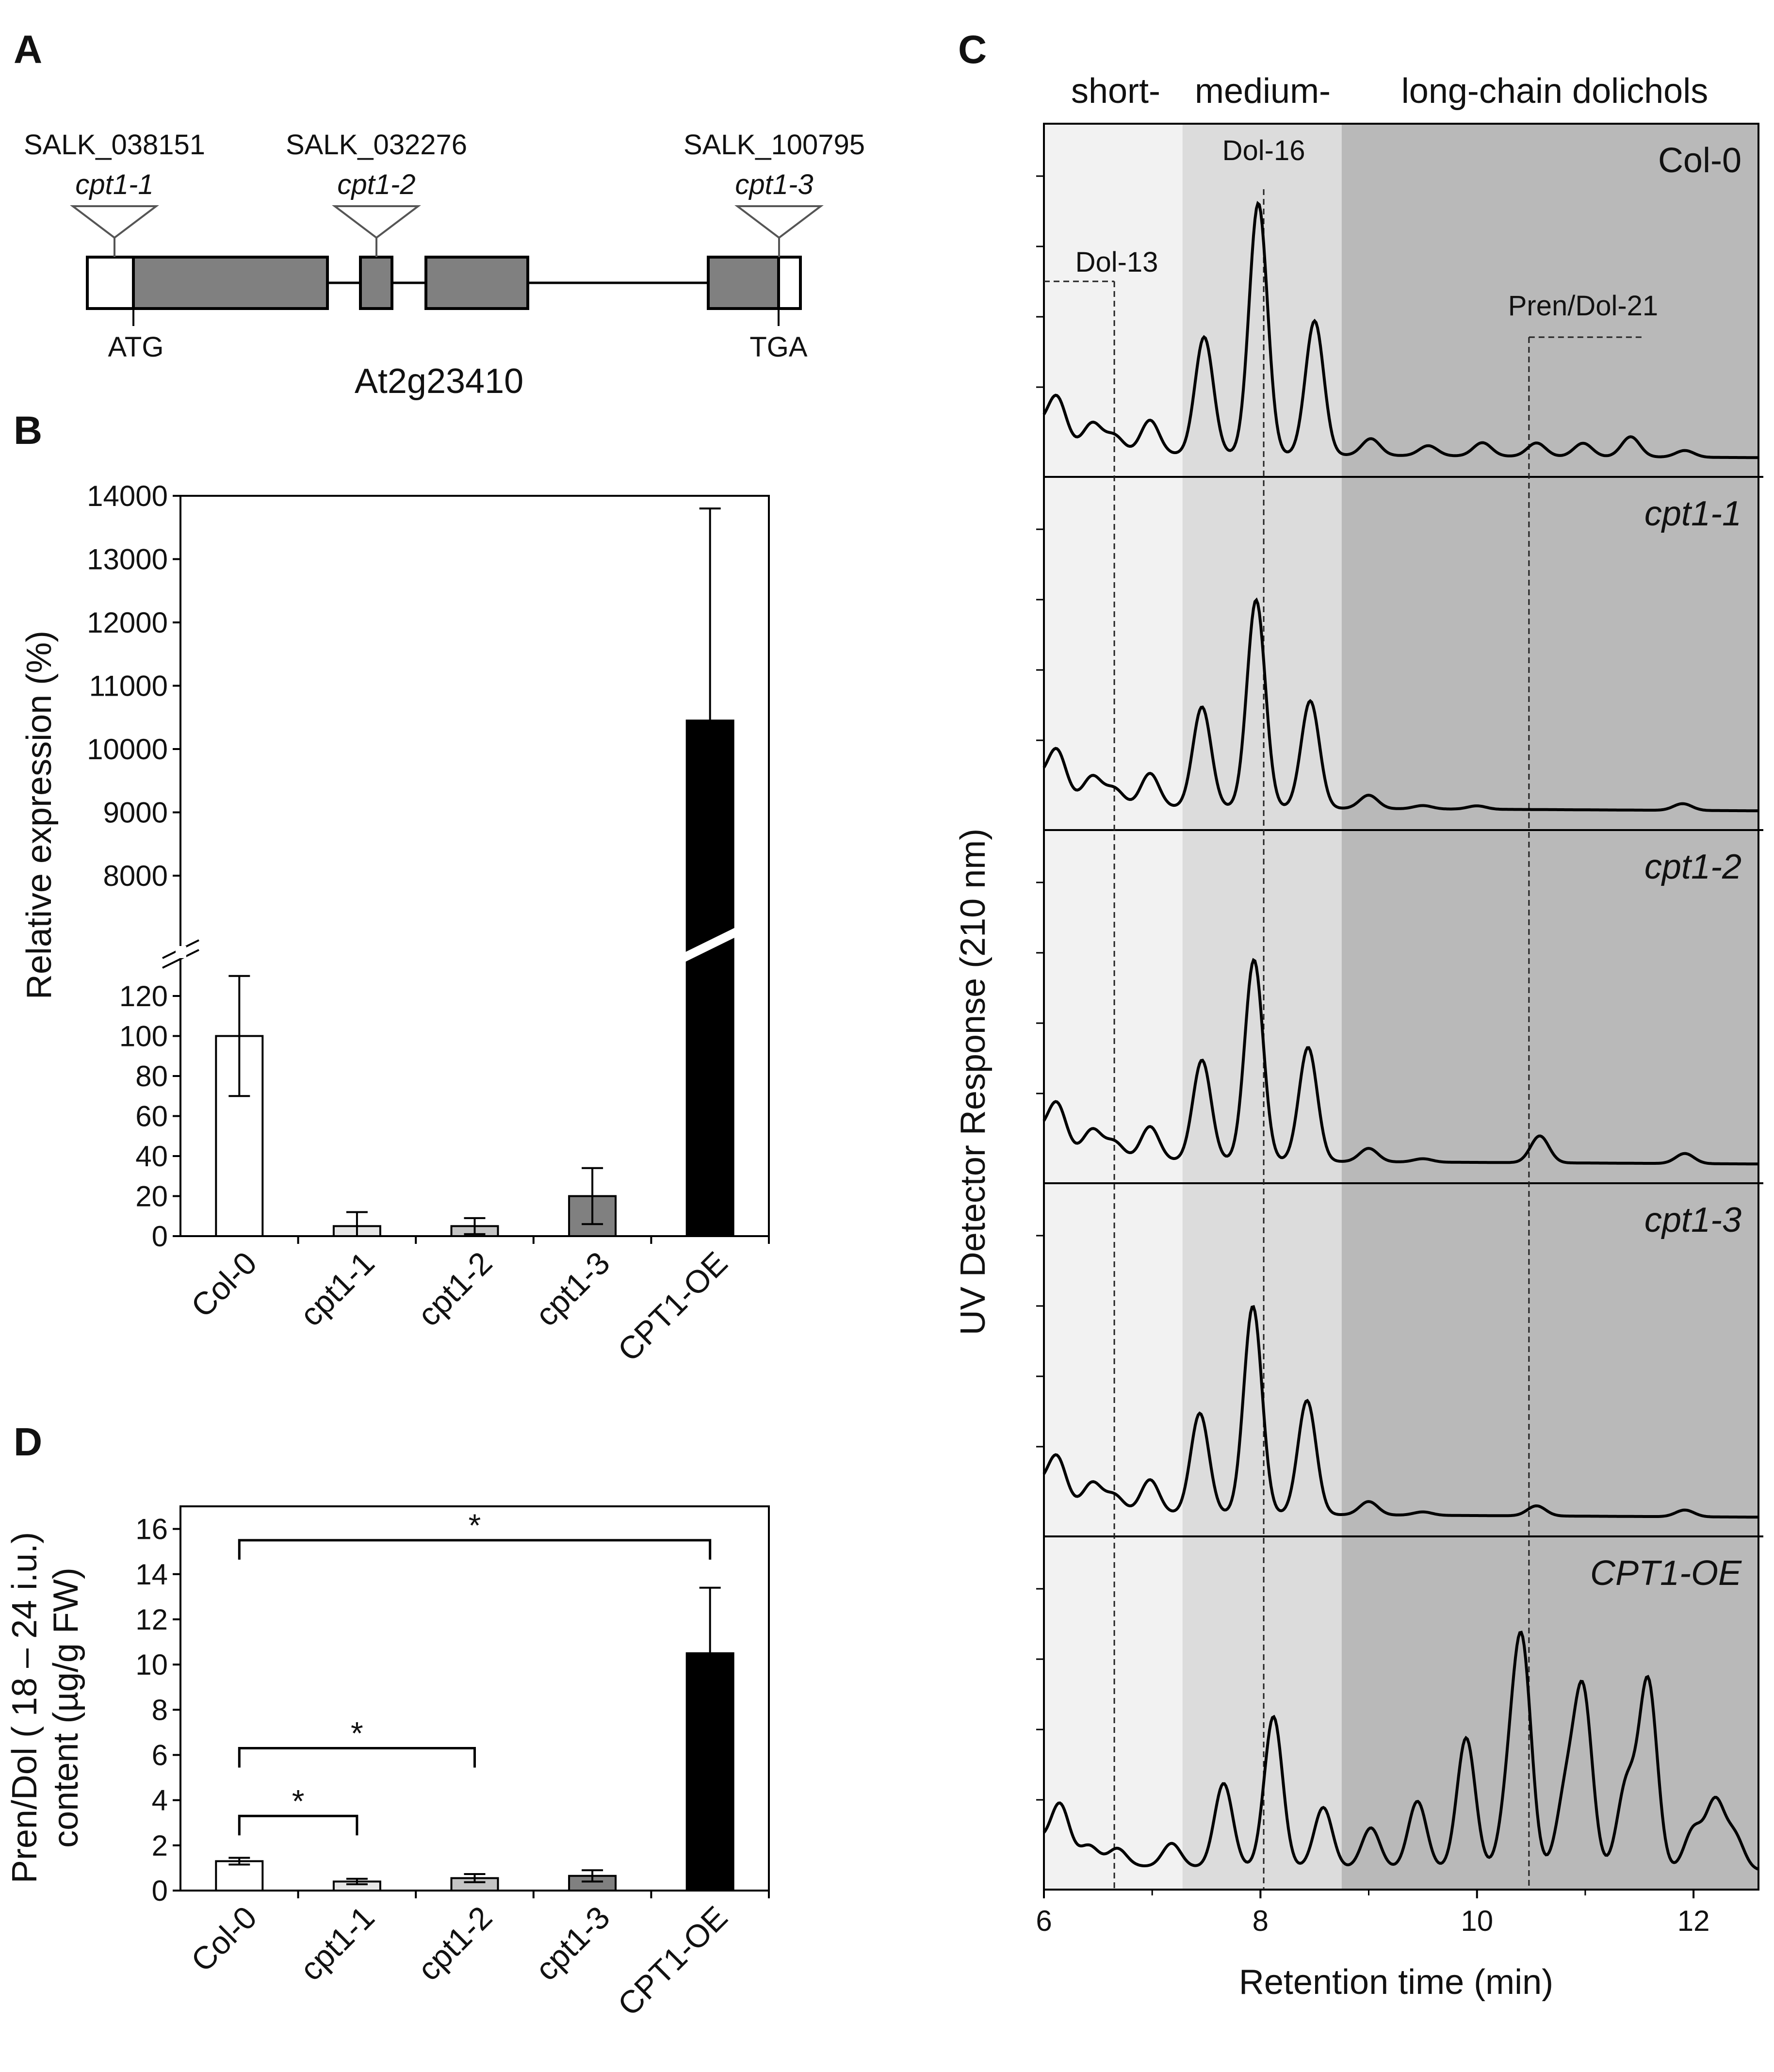 Image resolution: width=1774 pixels, height=2072 pixels. I want to click on c-x-axis-label: Retention time (min), so click(1396, 1982).